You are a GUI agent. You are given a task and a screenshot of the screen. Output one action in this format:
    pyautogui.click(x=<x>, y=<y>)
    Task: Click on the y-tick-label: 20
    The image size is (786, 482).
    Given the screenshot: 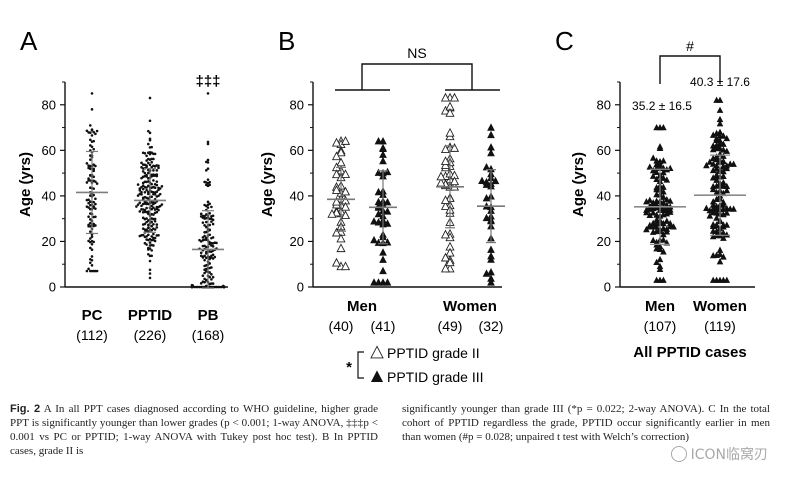 What is the action you would take?
    pyautogui.click(x=49, y=241)
    